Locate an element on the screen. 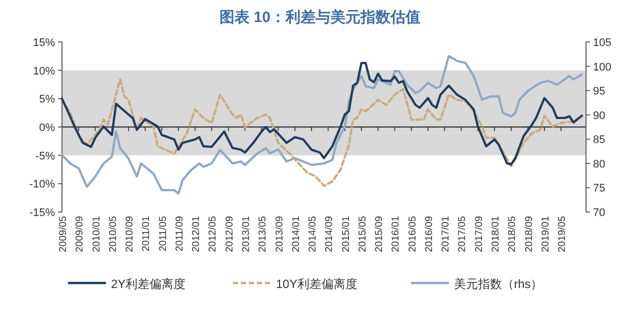 Image resolution: width=640 pixels, height=329 pixels. x-tick-label: 2011/09 is located at coordinates (180, 234).